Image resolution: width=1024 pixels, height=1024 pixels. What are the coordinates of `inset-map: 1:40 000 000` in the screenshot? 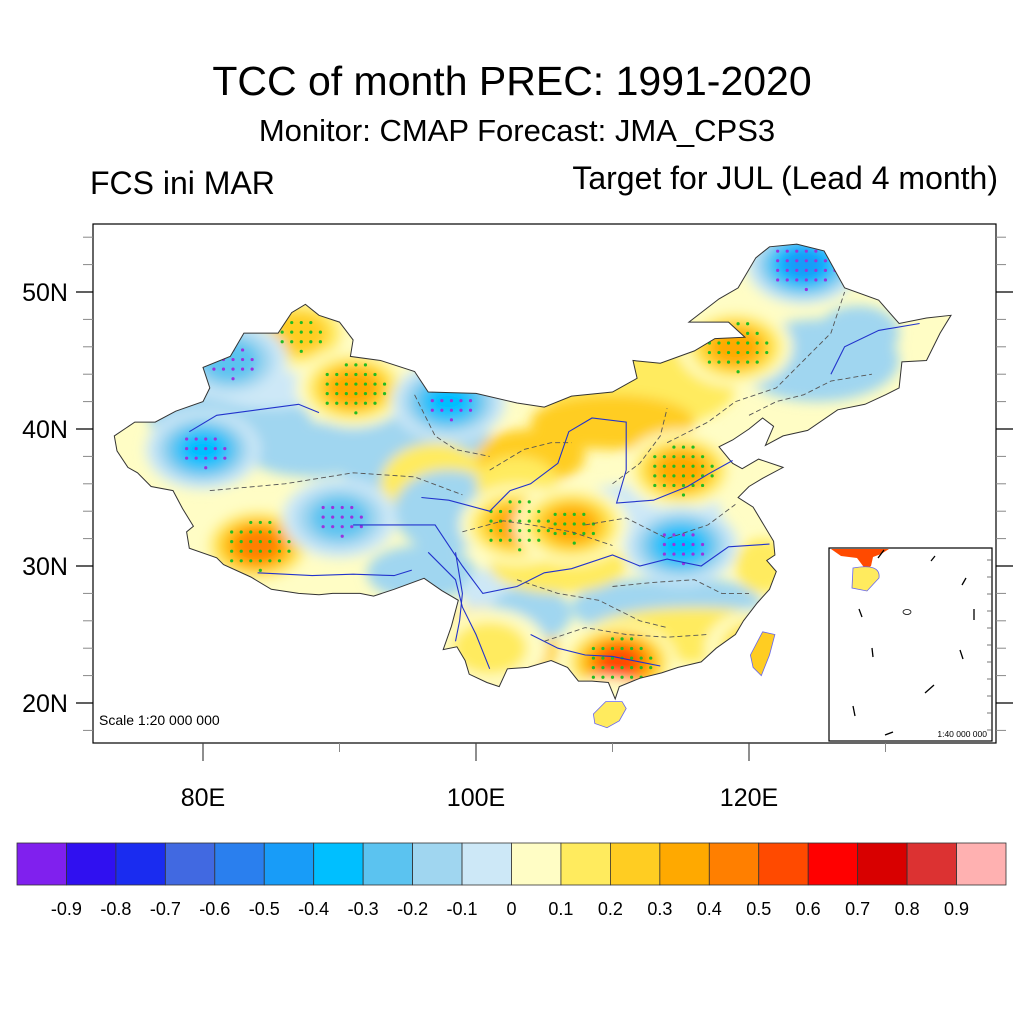 It's located at (910, 644).